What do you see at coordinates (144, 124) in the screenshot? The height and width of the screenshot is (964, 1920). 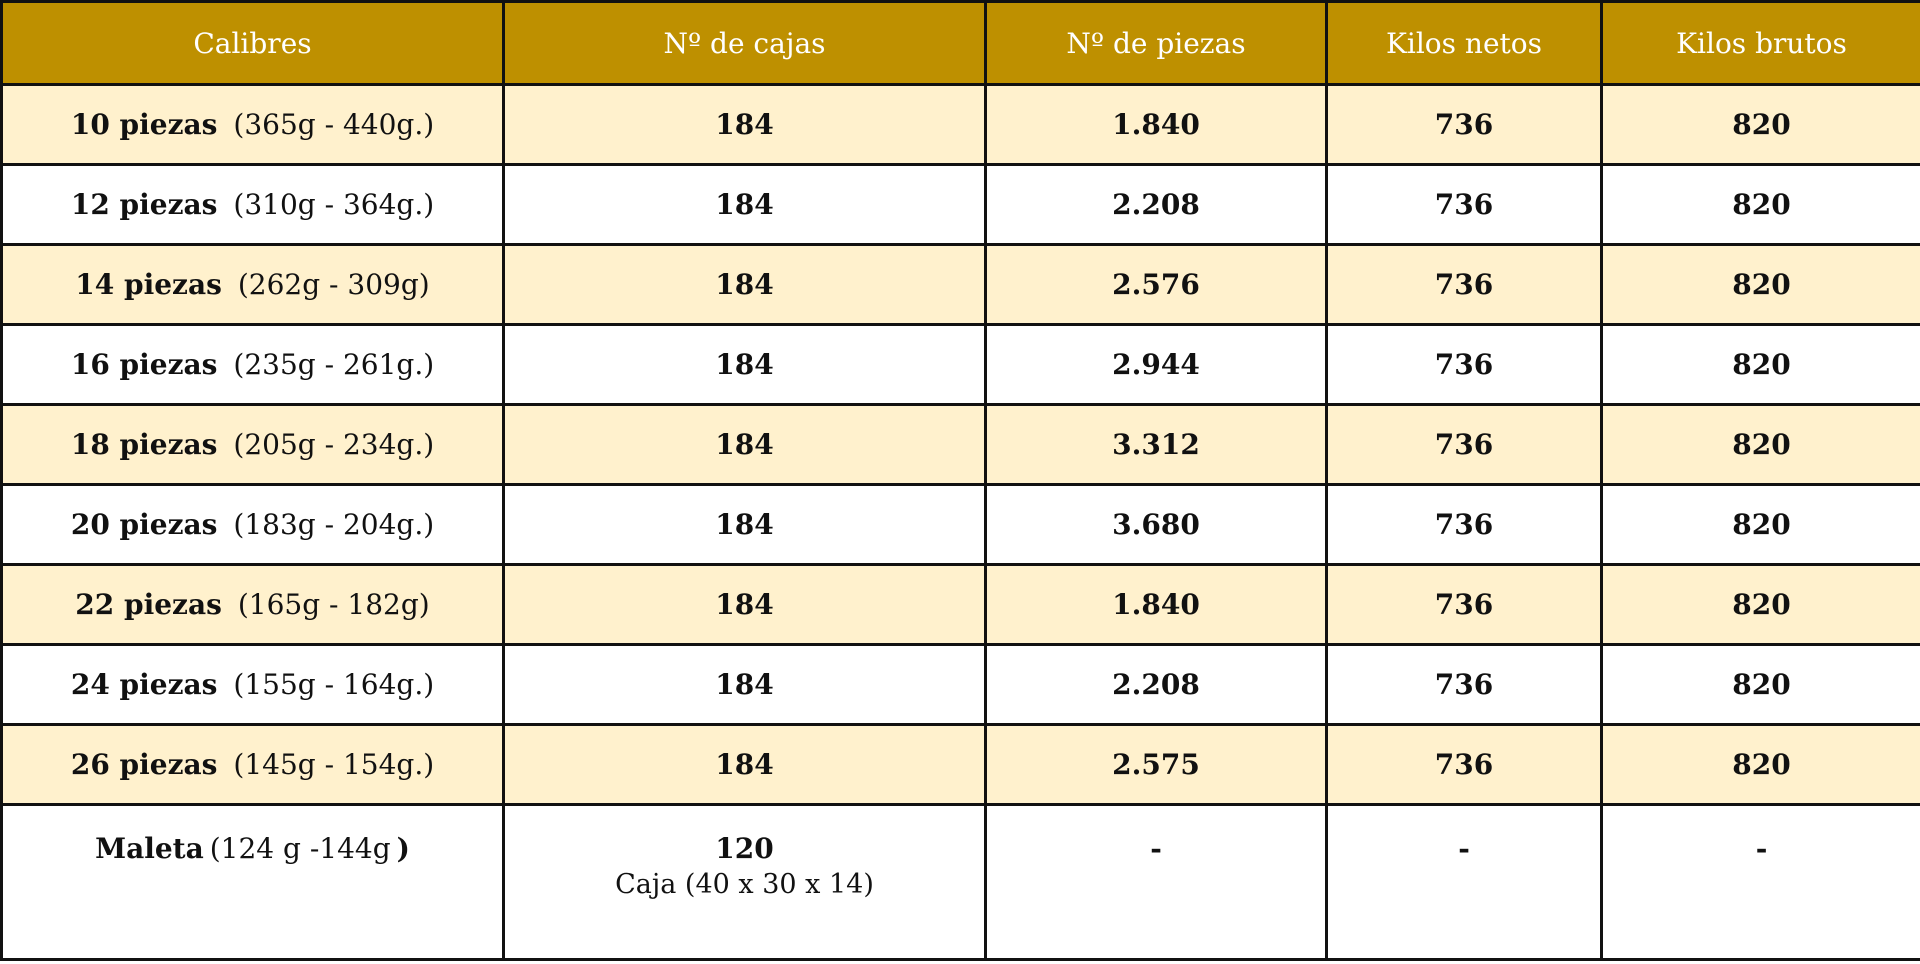 I see `calibre-label: 10 piezas` at bounding box center [144, 124].